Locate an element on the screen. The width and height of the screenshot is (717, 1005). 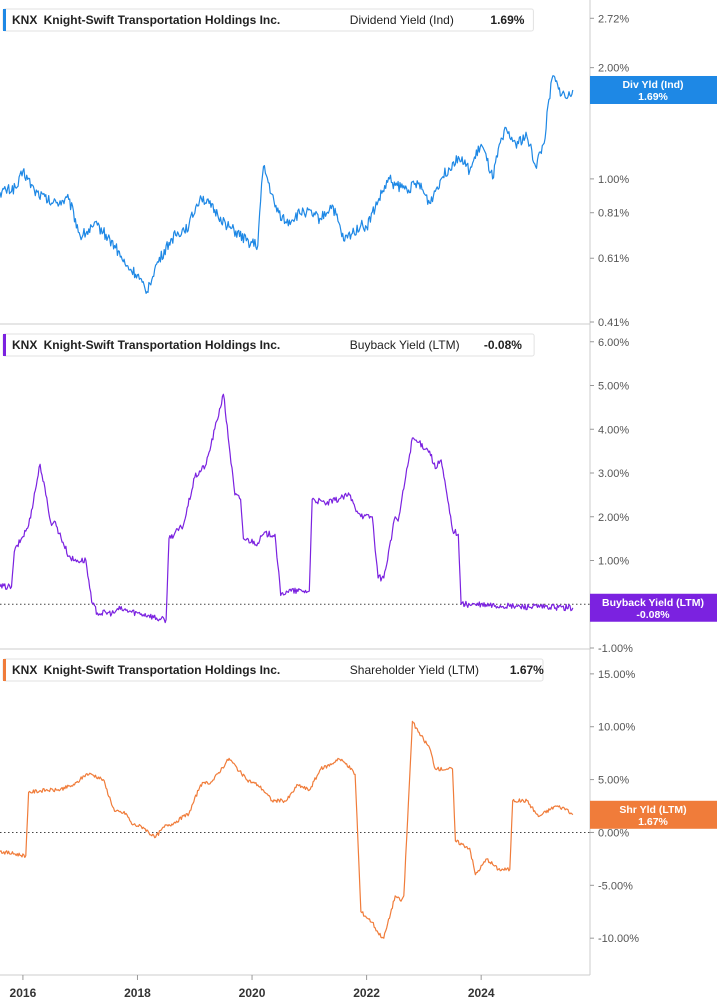
y-tick-label: 0.41% is located at coordinates (613, 323).